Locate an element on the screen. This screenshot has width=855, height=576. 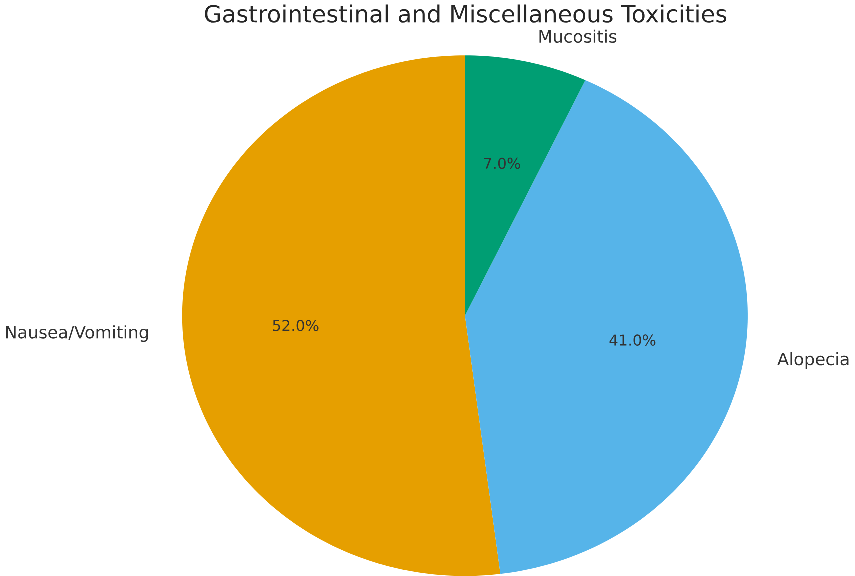
chart-title: Gastrointestinal and Miscellaneous Toxicities is located at coordinates (466, 13).